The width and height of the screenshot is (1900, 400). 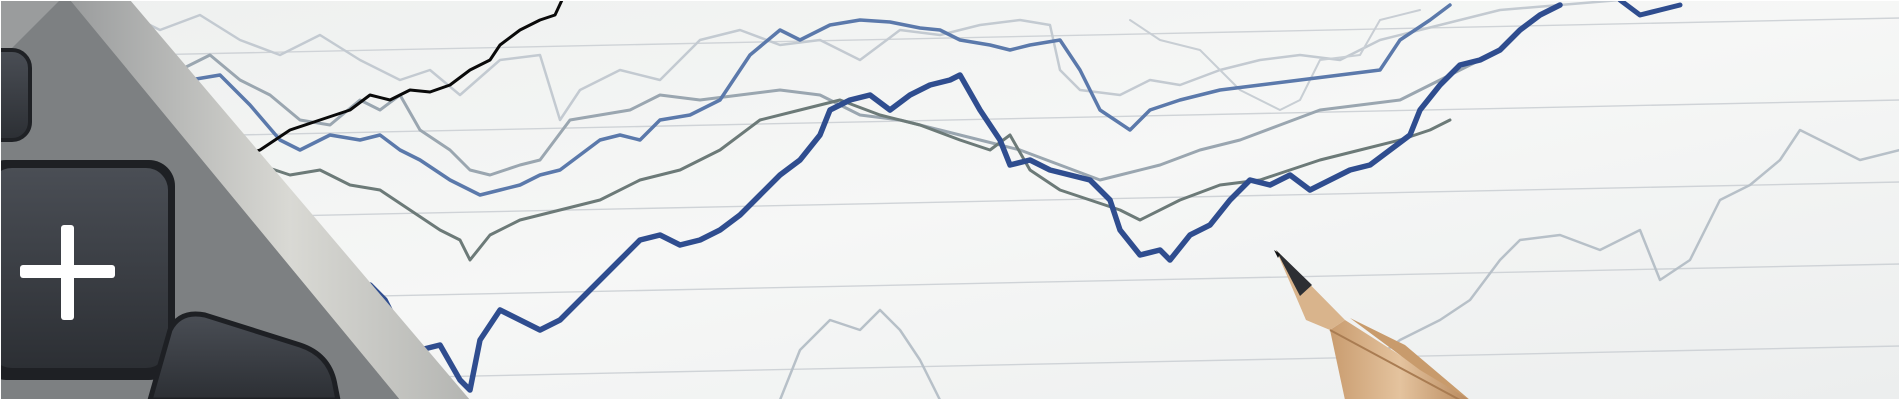 I want to click on chart-series-black, so click(x=396, y=81).